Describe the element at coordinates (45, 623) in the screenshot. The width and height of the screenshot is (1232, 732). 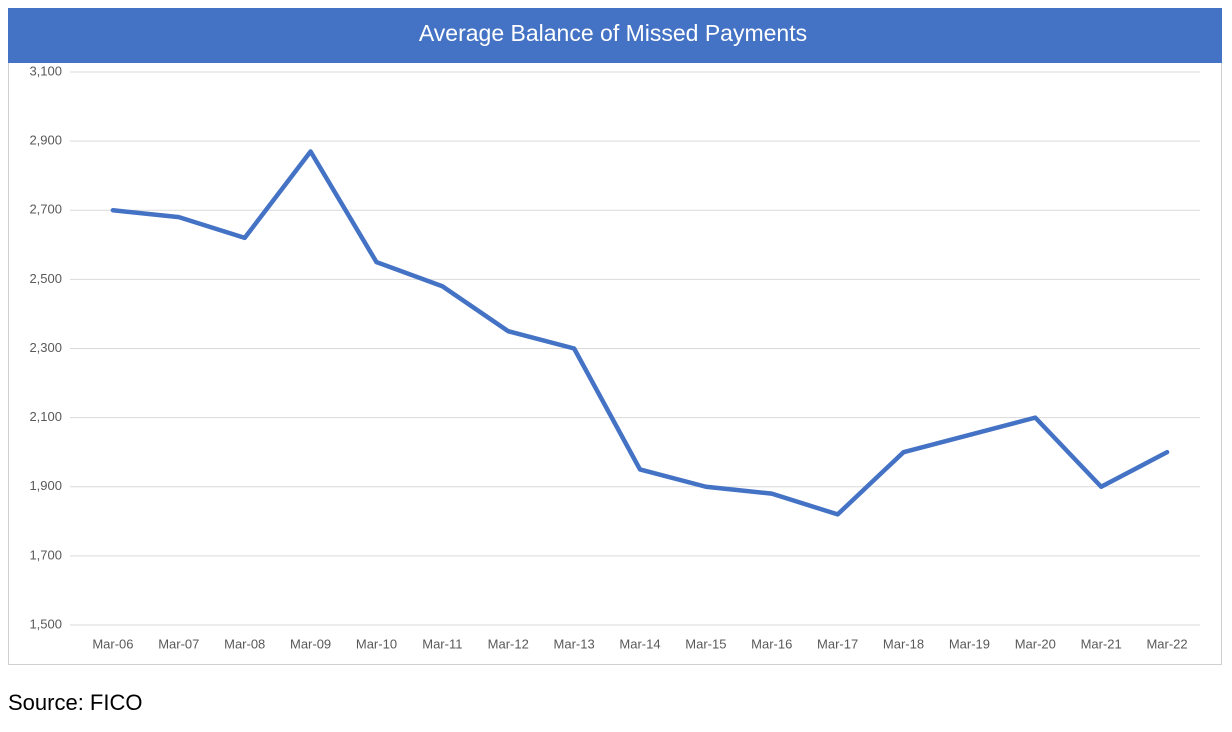
I see `y-tick-label: 1,500` at that location.